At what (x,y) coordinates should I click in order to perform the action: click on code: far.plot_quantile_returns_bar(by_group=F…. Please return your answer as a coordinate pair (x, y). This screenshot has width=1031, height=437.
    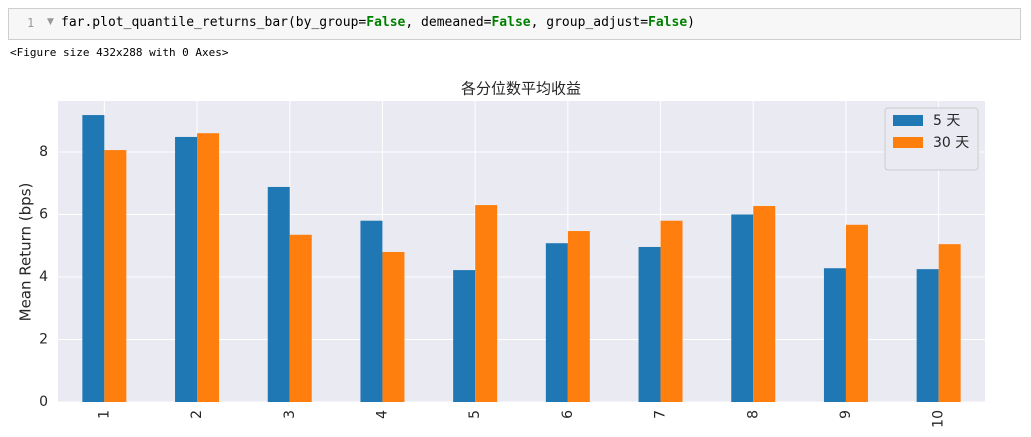
    Looking at the image, I should click on (378, 22).